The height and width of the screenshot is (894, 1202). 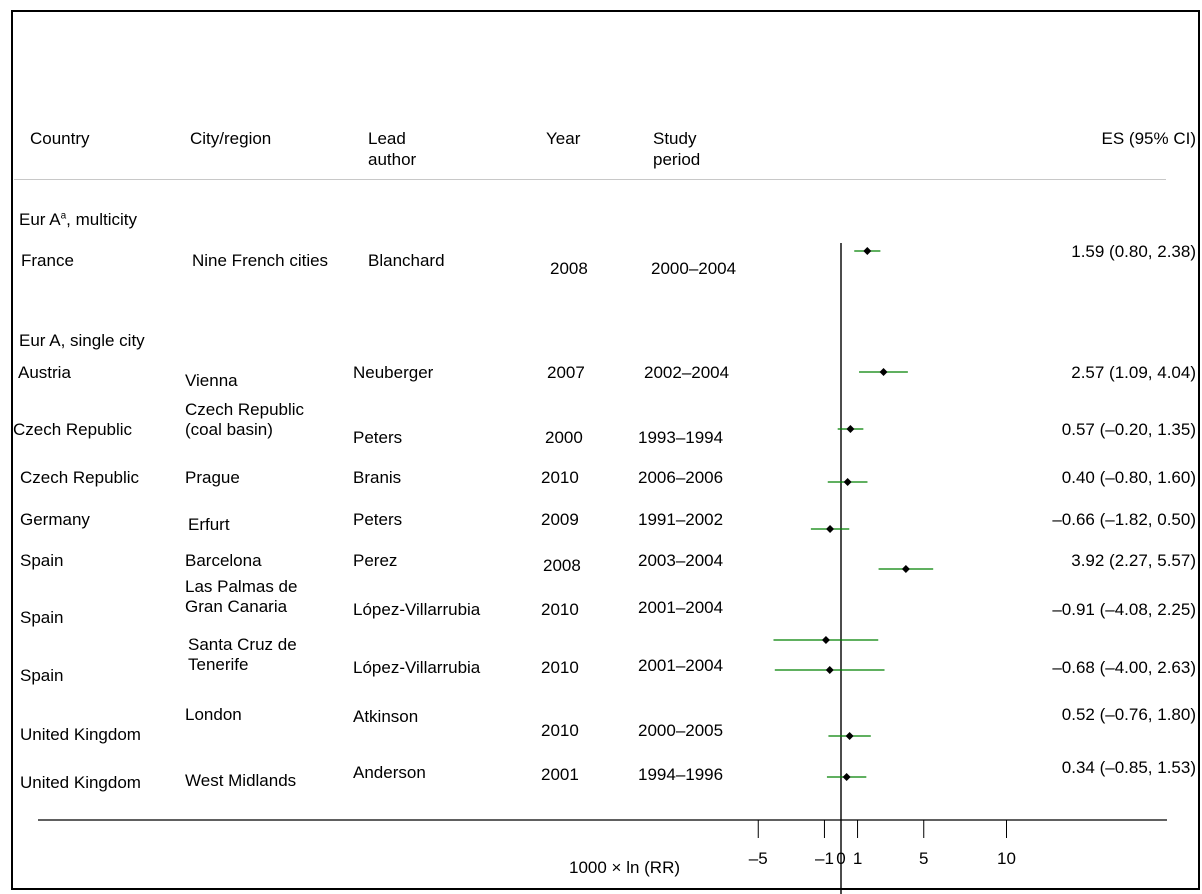 What do you see at coordinates (387, 138) in the screenshot?
I see `header-author-line1: Lead` at bounding box center [387, 138].